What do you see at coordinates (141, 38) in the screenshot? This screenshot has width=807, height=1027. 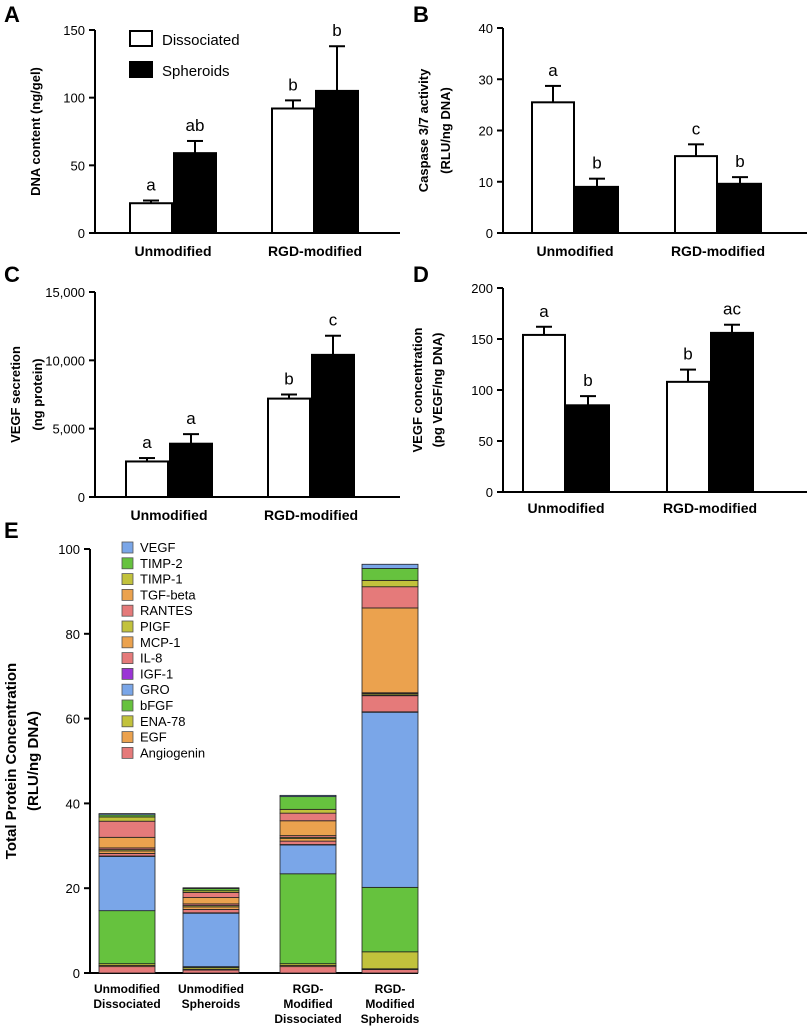 I see `legend-swatch-dissociated` at bounding box center [141, 38].